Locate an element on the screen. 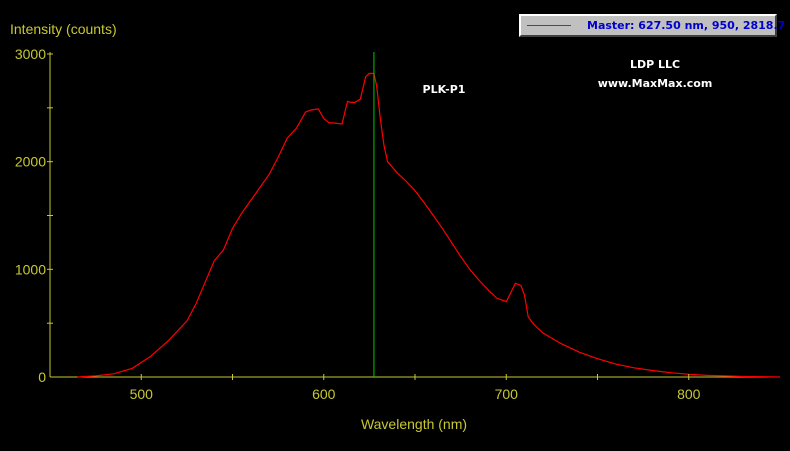 The image size is (790, 451). y-tick-label: 1000 is located at coordinates (30, 269).